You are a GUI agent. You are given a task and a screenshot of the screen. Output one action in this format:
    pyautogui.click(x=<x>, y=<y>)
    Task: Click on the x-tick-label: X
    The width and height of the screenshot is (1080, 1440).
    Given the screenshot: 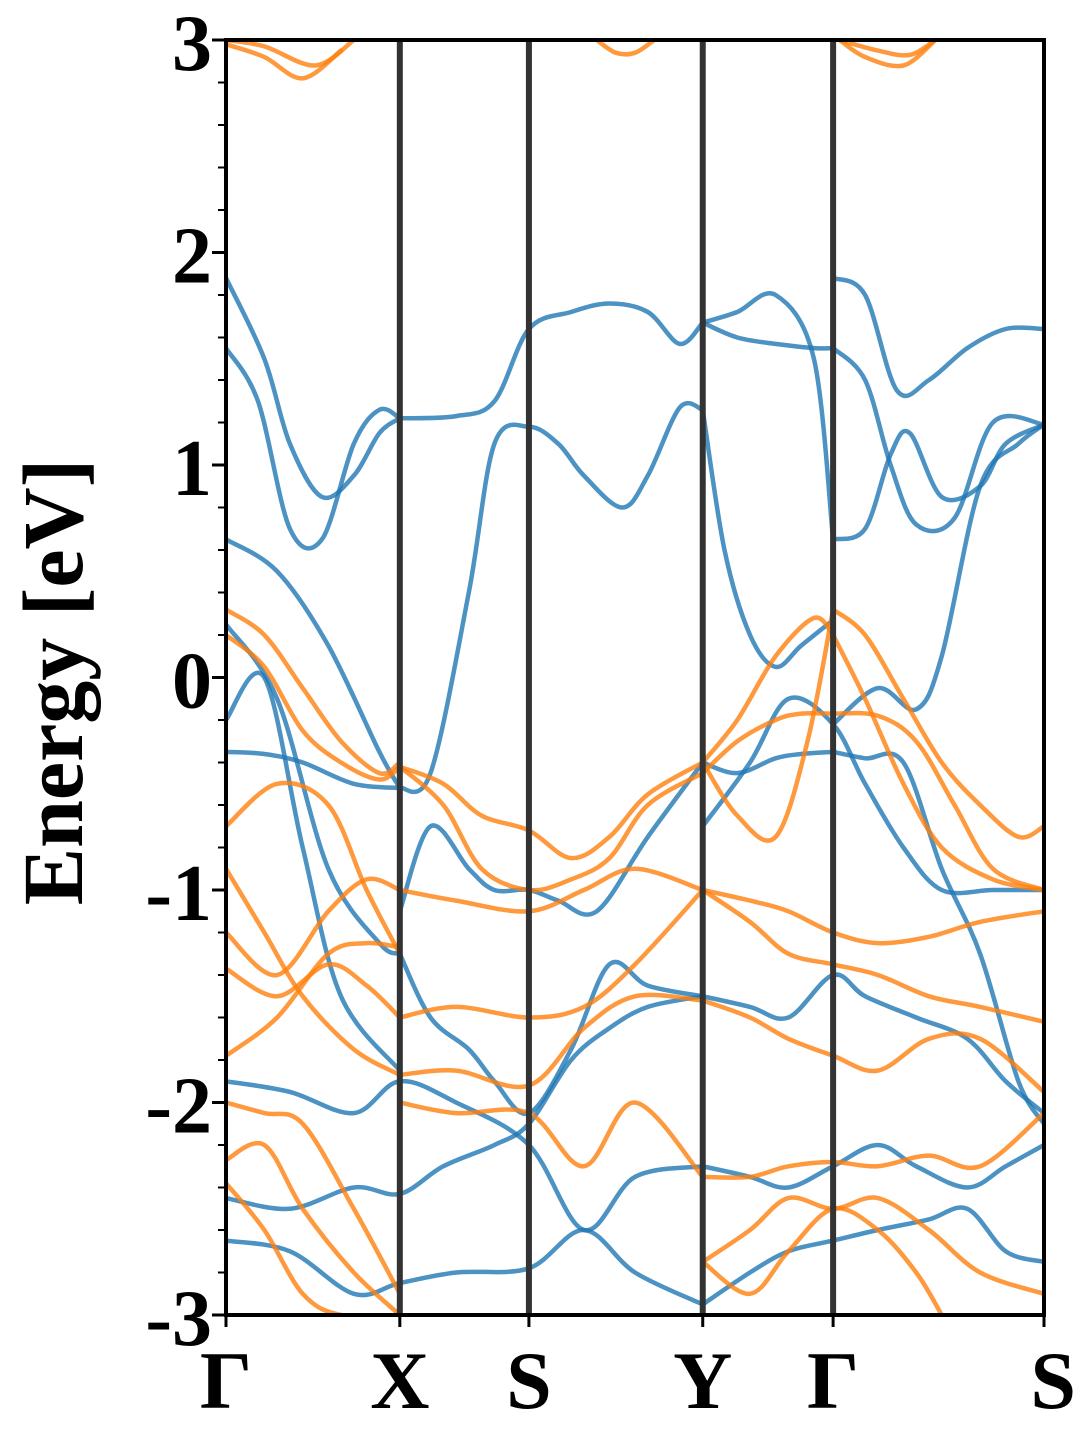 What is the action you would take?
    pyautogui.click(x=399, y=1380)
    